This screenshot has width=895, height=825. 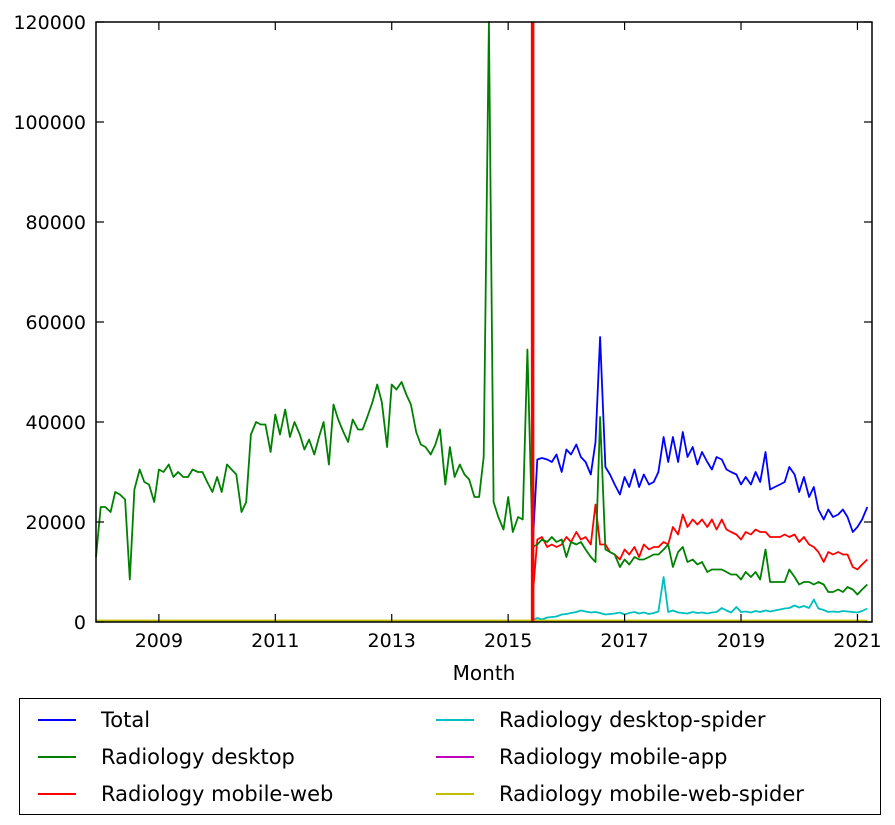 What do you see at coordinates (392, 641) in the screenshot?
I see `x-tick-label: 2013` at bounding box center [392, 641].